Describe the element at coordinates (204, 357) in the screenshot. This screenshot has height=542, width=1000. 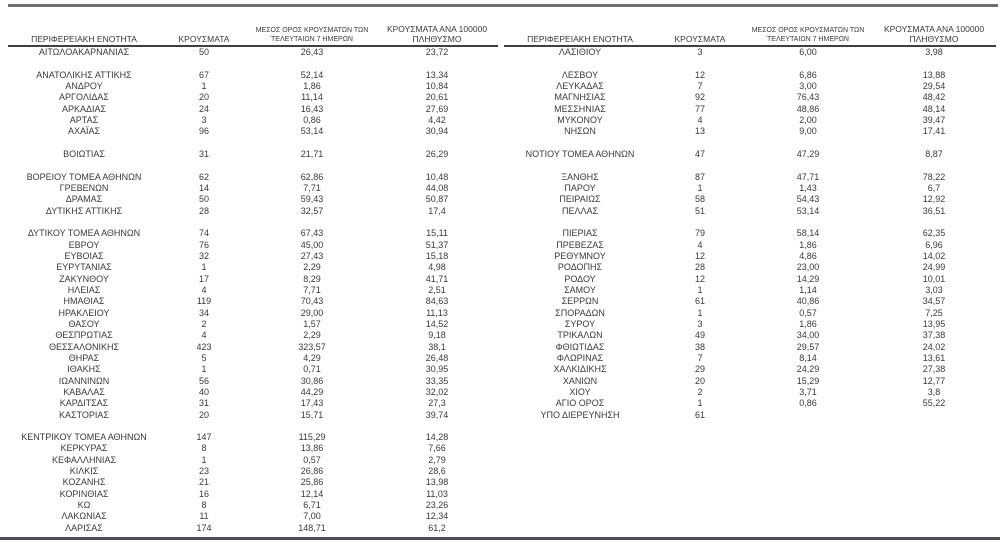
I see `cases-cell: 5` at that location.